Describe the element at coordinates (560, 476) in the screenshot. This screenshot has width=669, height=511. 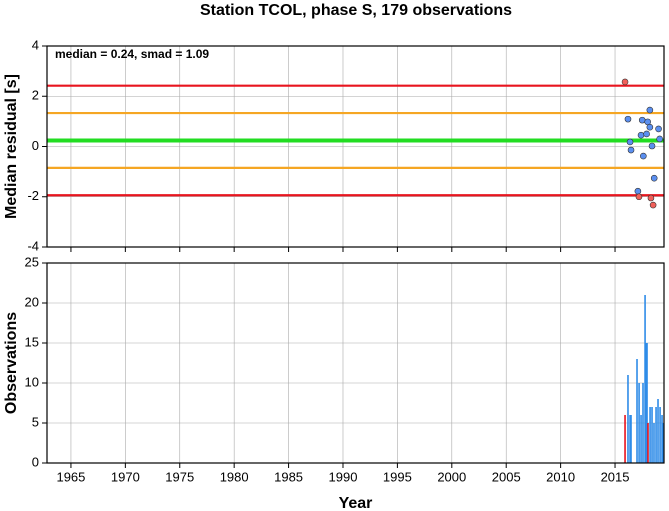
I see `x-tick-label: 2010` at that location.